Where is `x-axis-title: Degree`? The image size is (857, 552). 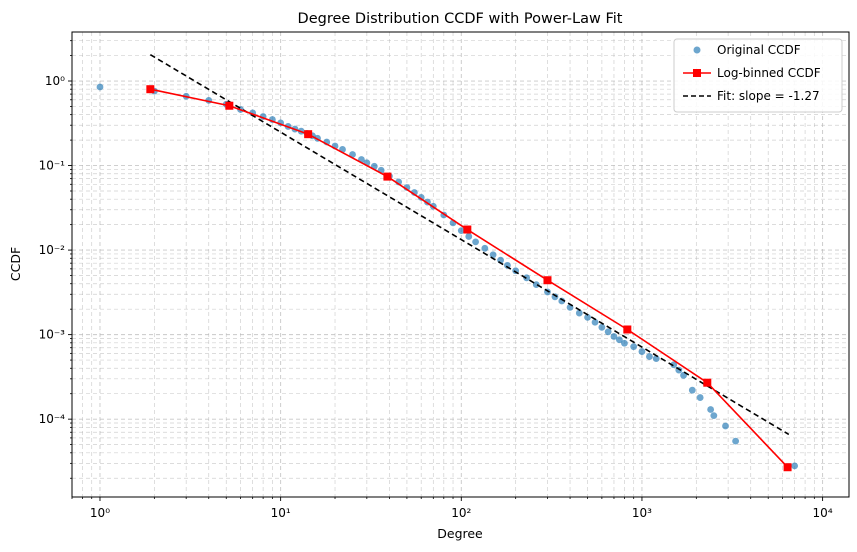 x-axis-title: Degree is located at coordinates (460, 533).